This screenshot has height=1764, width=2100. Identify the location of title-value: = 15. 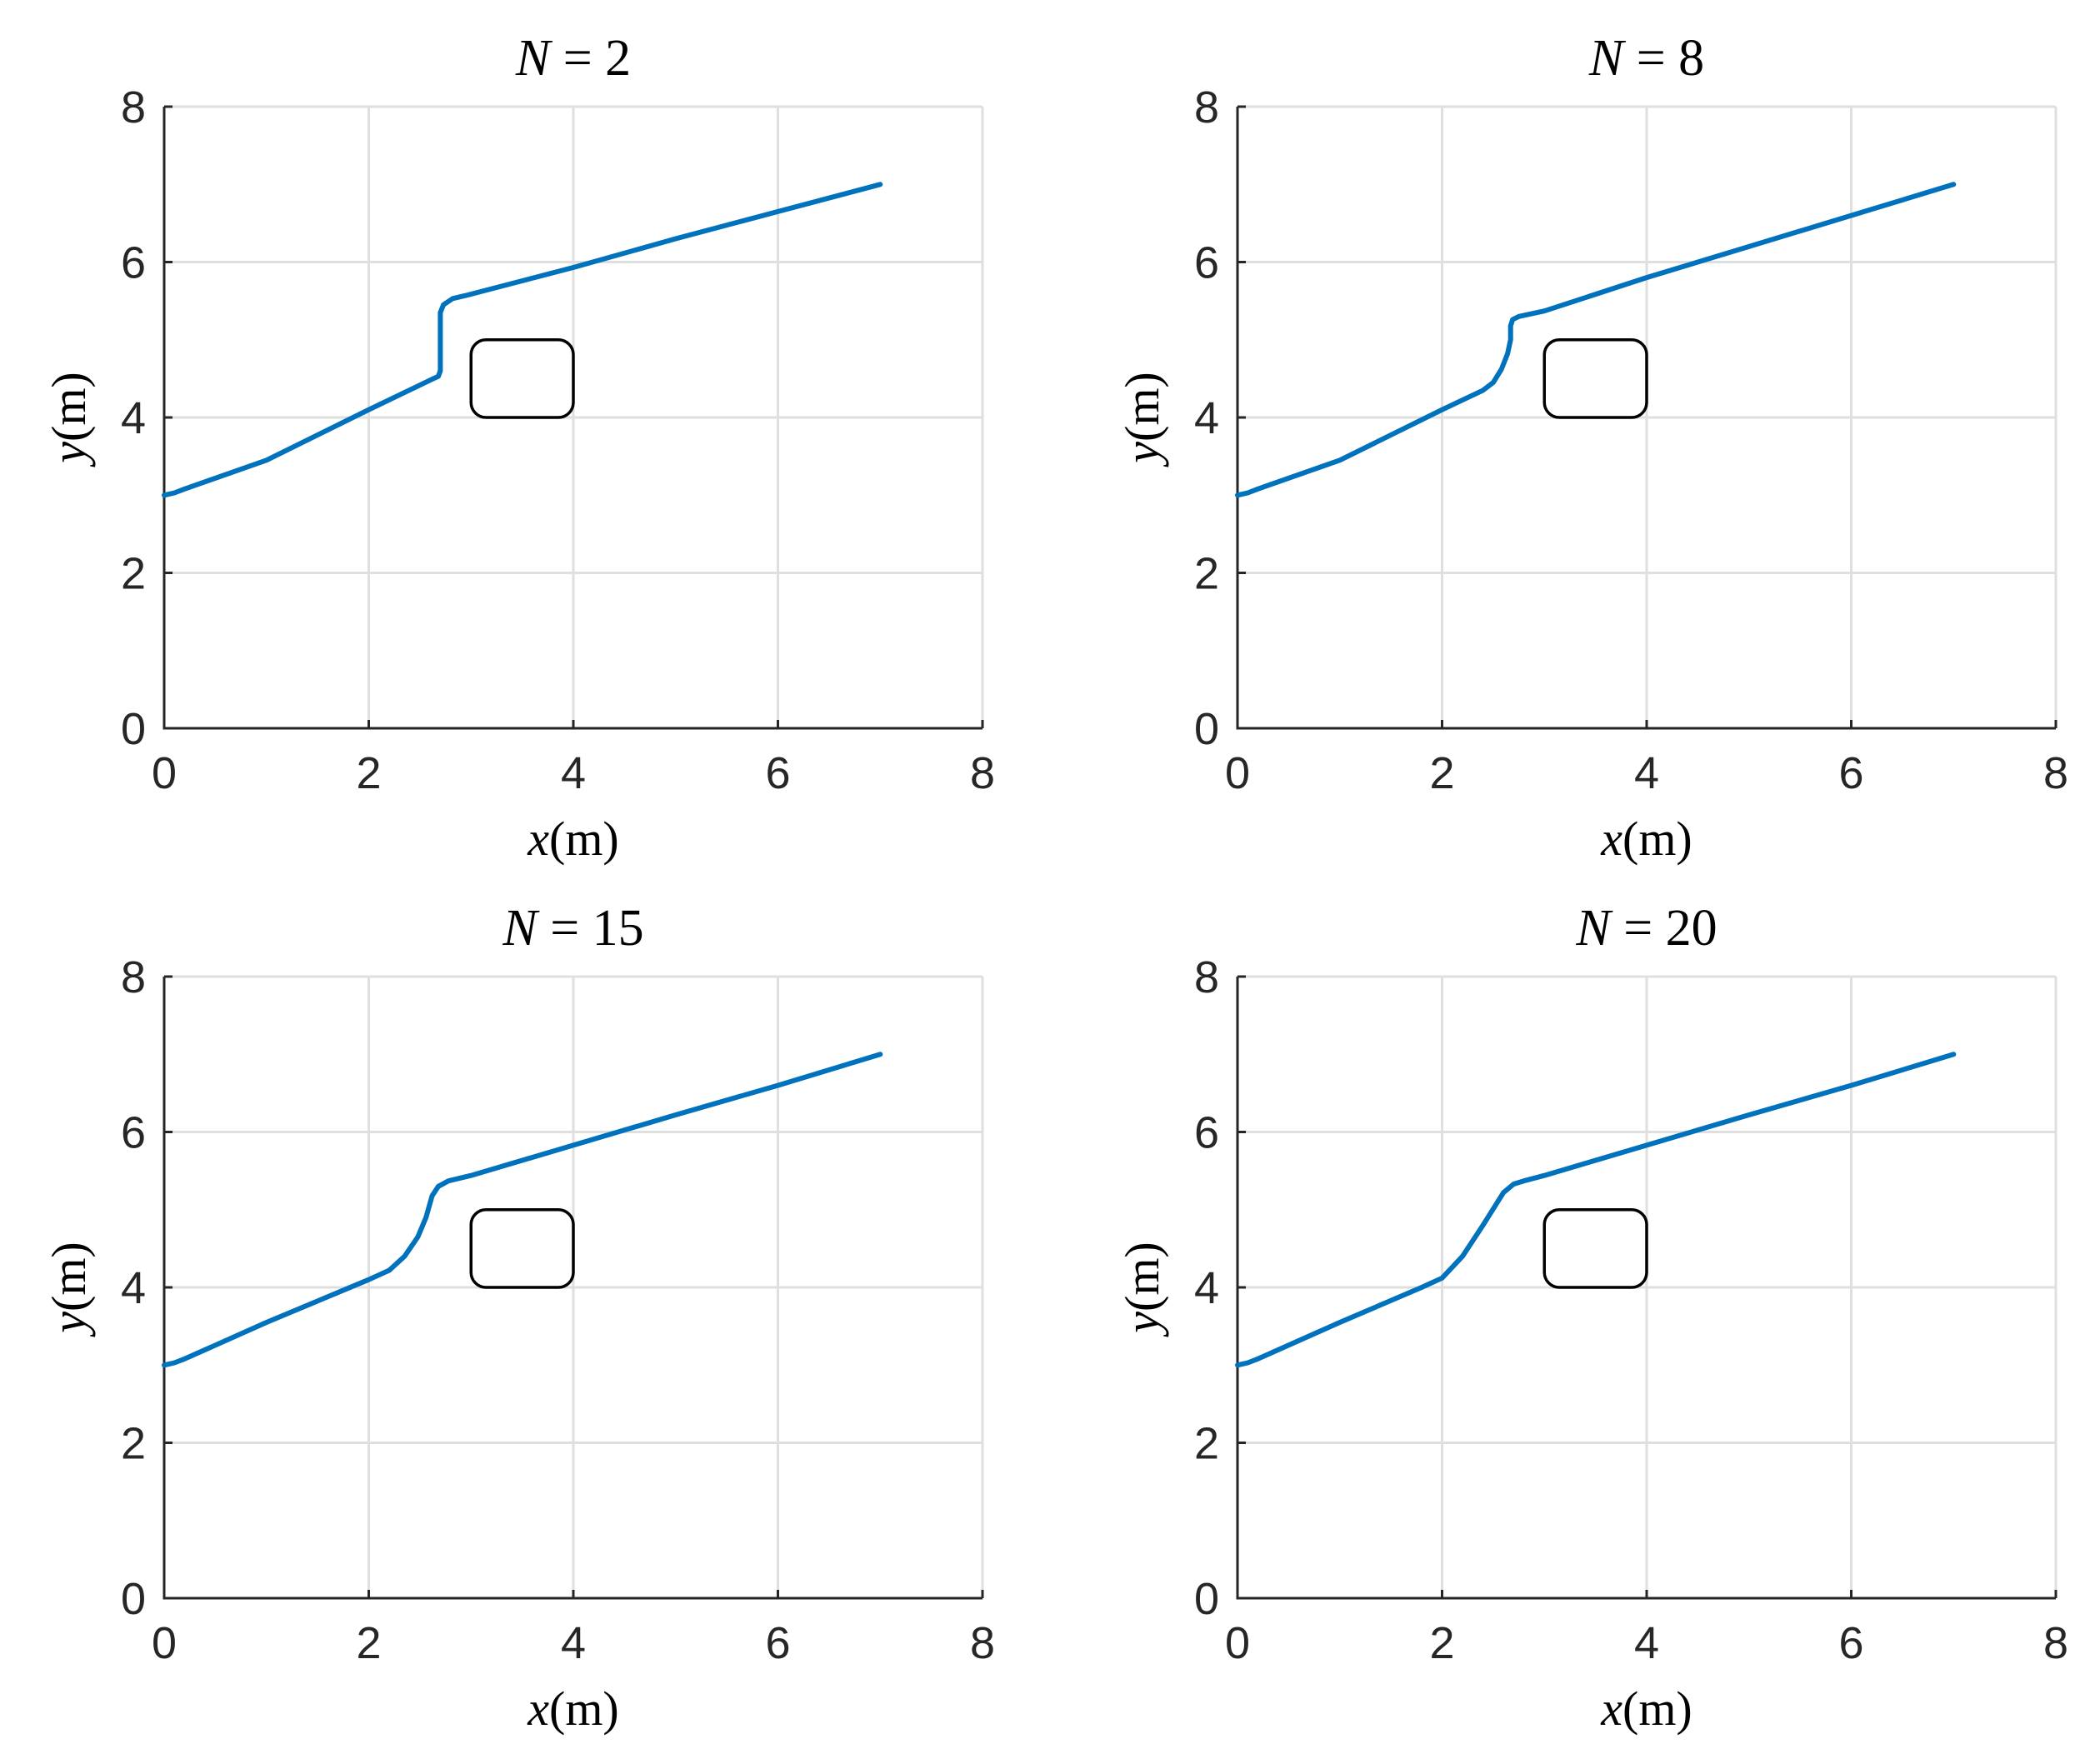
(591, 929).